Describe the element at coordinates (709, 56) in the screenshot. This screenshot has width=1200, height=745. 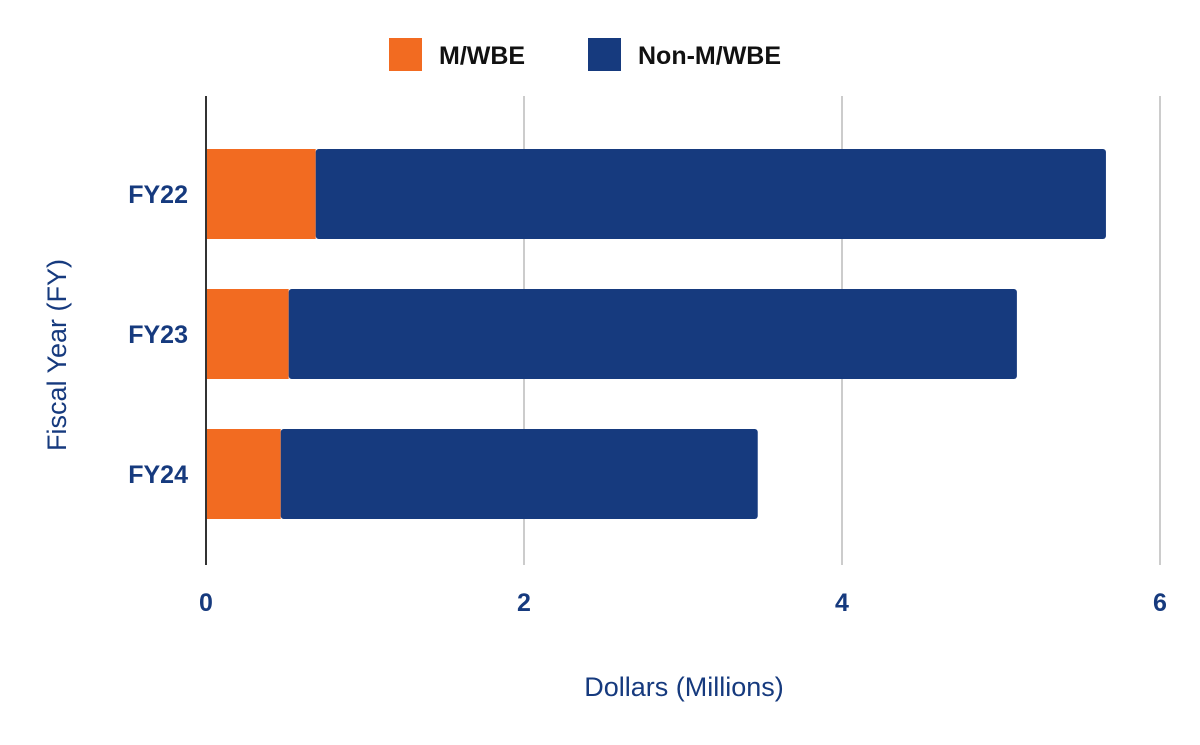
I see `legend-label: Non-M/WBE` at that location.